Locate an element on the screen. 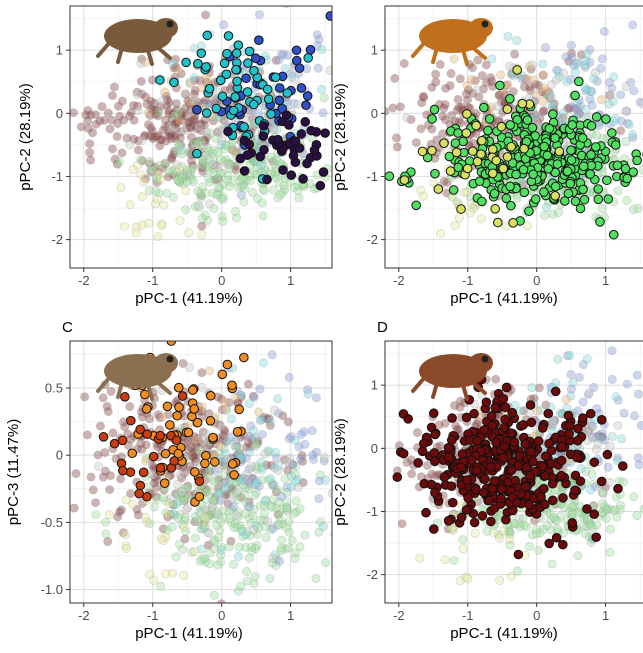 This screenshot has height=653, width=643. x-tick-label: -1 is located at coordinates (468, 615).